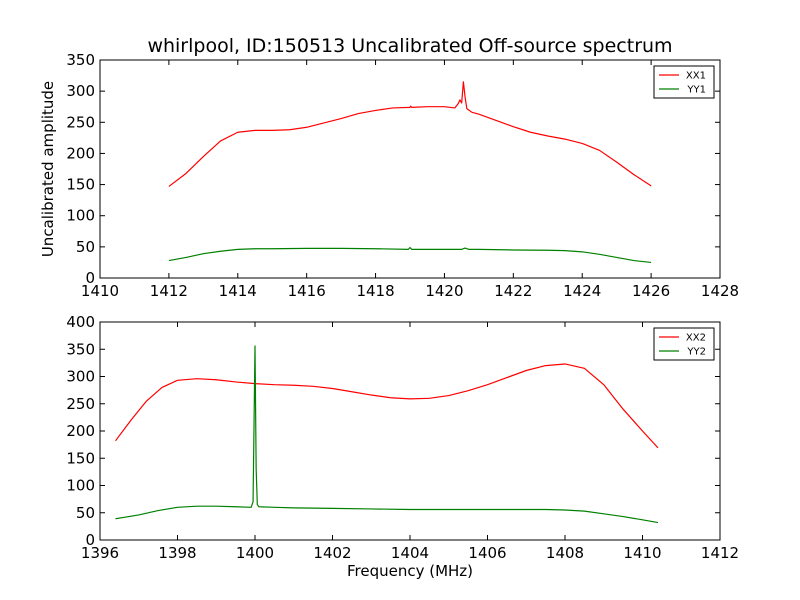 This screenshot has height=600, width=800. Describe the element at coordinates (444, 291) in the screenshot. I see `x-tick-label: 1420` at that location.